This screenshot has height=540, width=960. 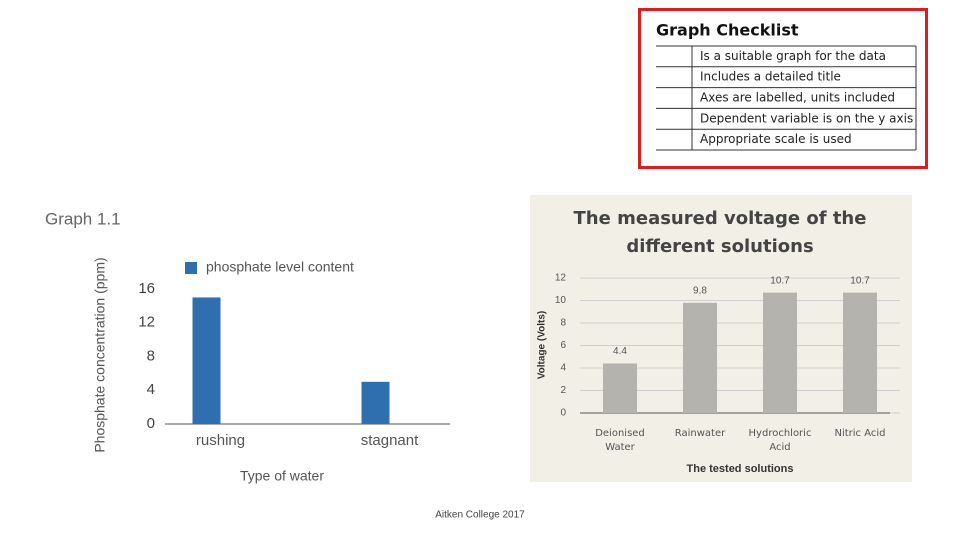 What do you see at coordinates (860, 433) in the screenshot?
I see `x-tick-label: Nitric Acid` at bounding box center [860, 433].